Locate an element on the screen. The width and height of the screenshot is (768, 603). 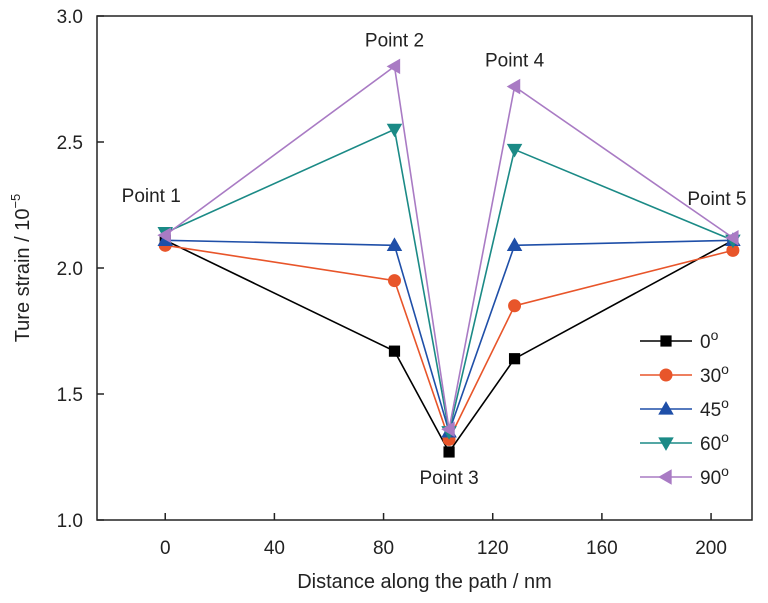
y-axis-title-exponent: −5 is located at coordinates (15, 201).